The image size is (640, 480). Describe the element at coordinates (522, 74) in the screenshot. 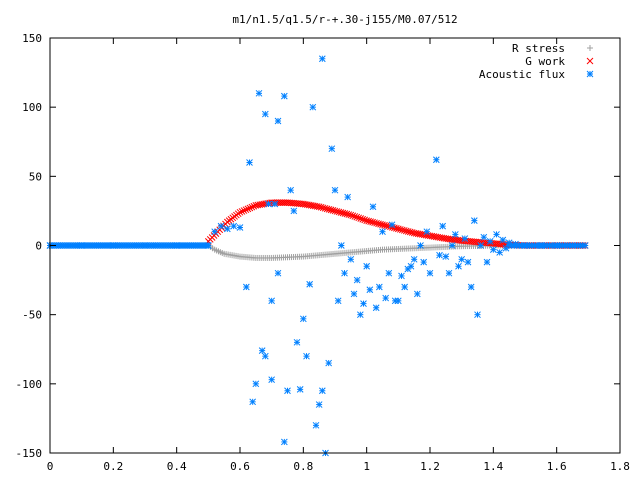

I see `legend-label-acoustic-flux: Acoustic flux` at that location.